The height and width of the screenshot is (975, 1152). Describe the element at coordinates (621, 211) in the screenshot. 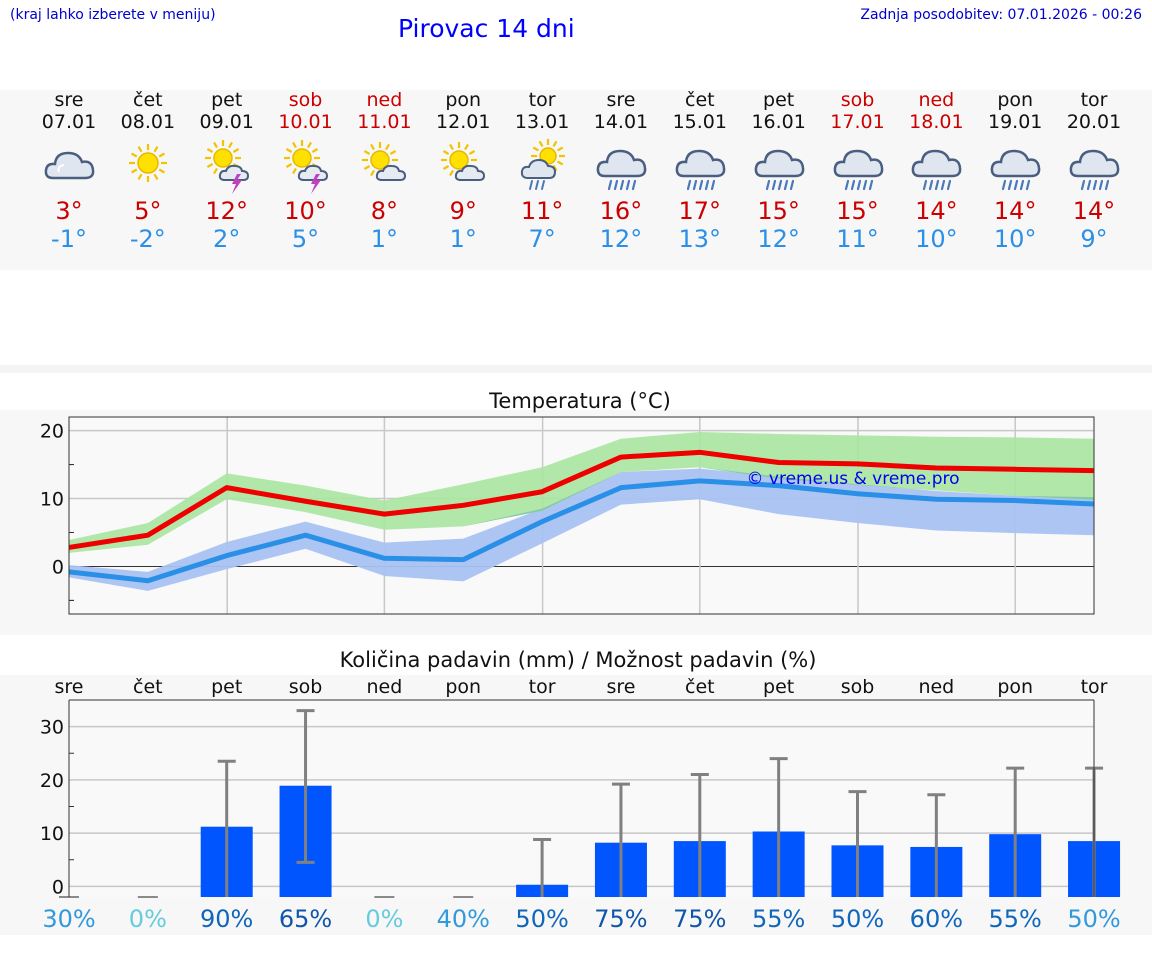

I see `forecast-max-temp: 16°` at that location.